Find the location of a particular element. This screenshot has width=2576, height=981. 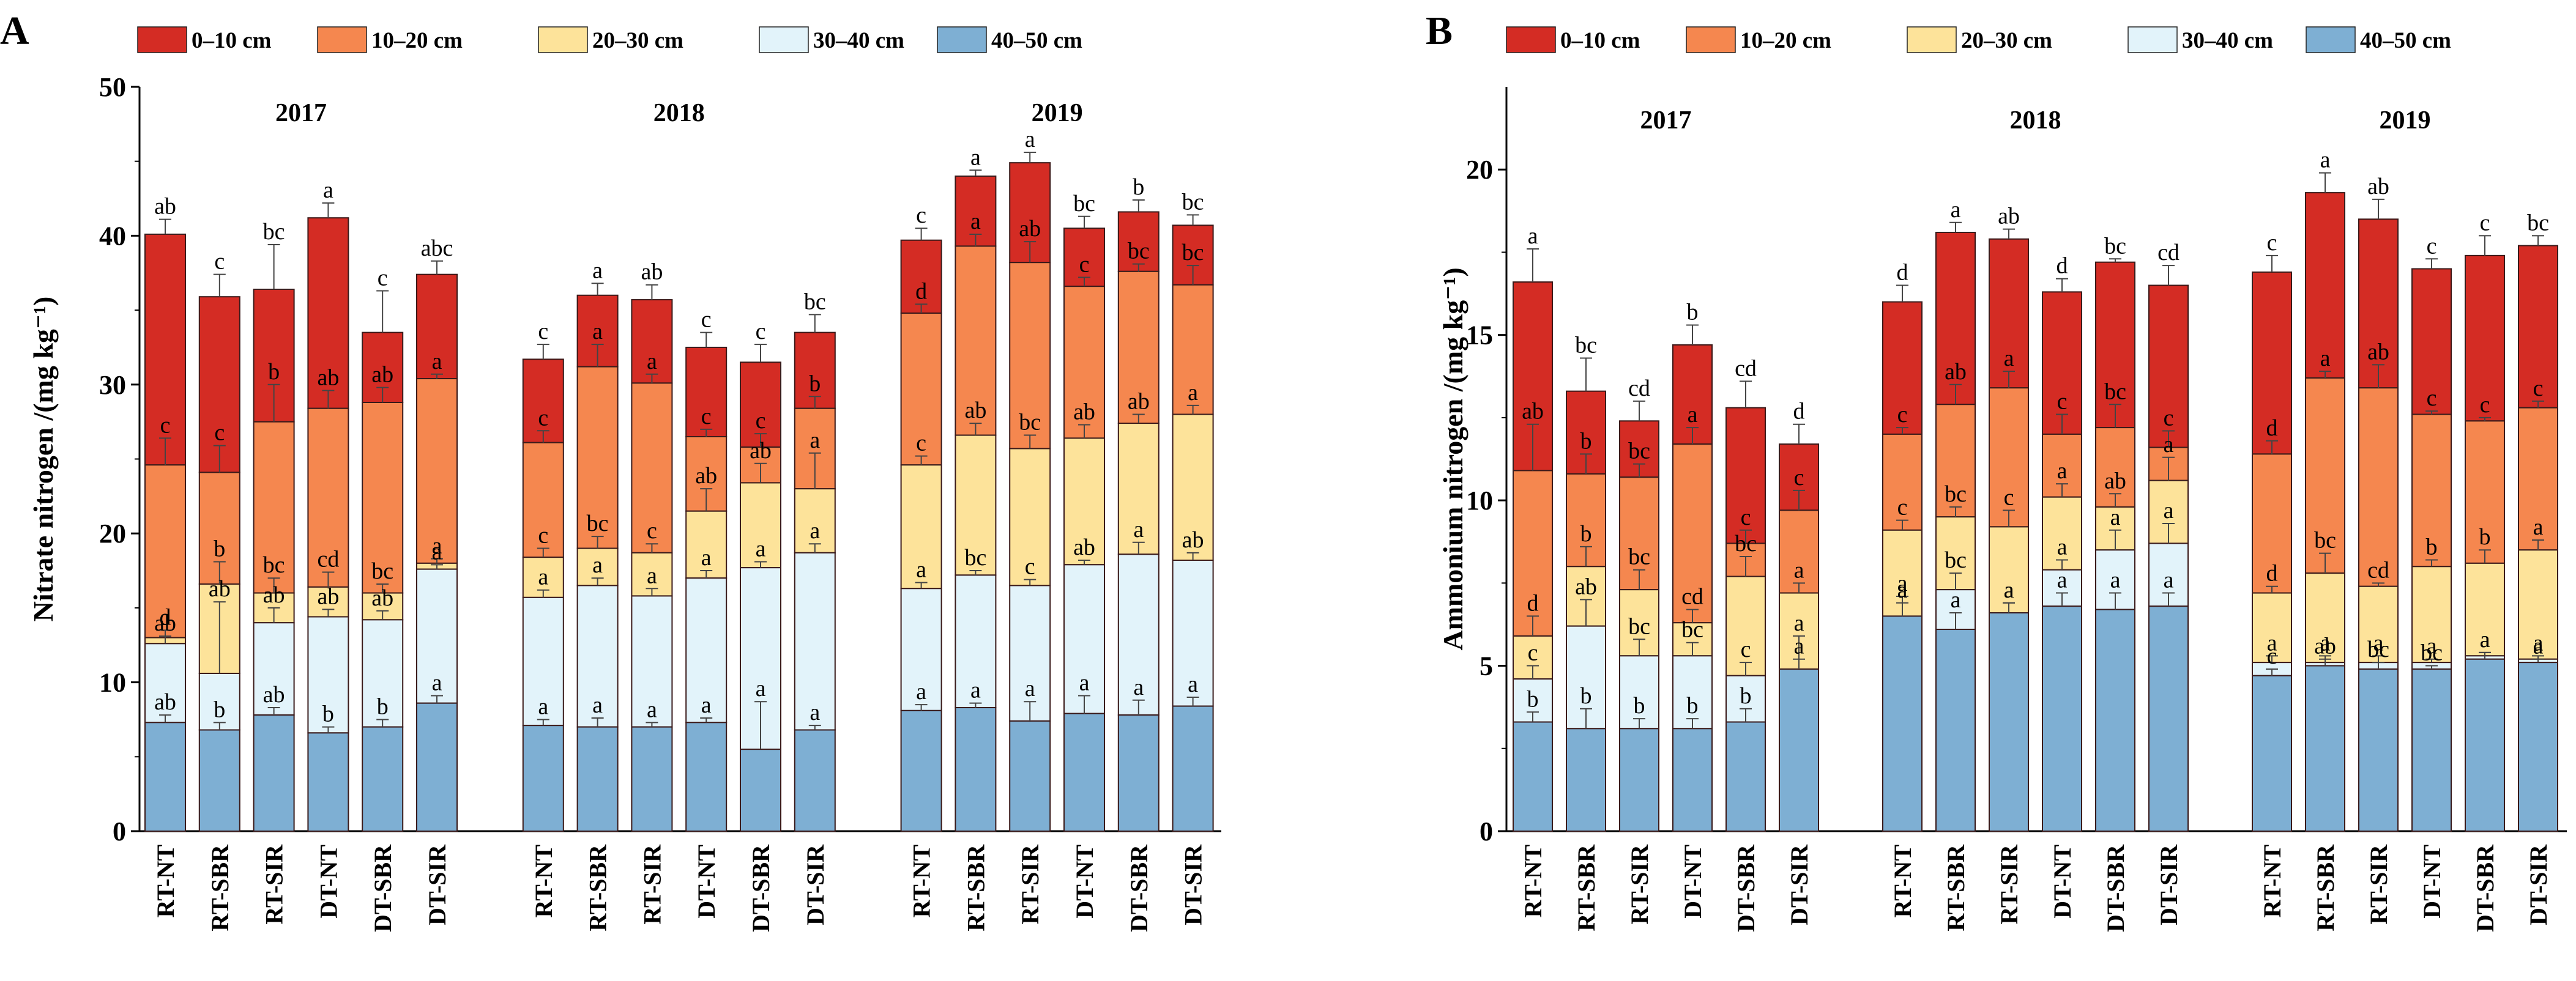

y-tick-label: 20 is located at coordinates (1479, 170).